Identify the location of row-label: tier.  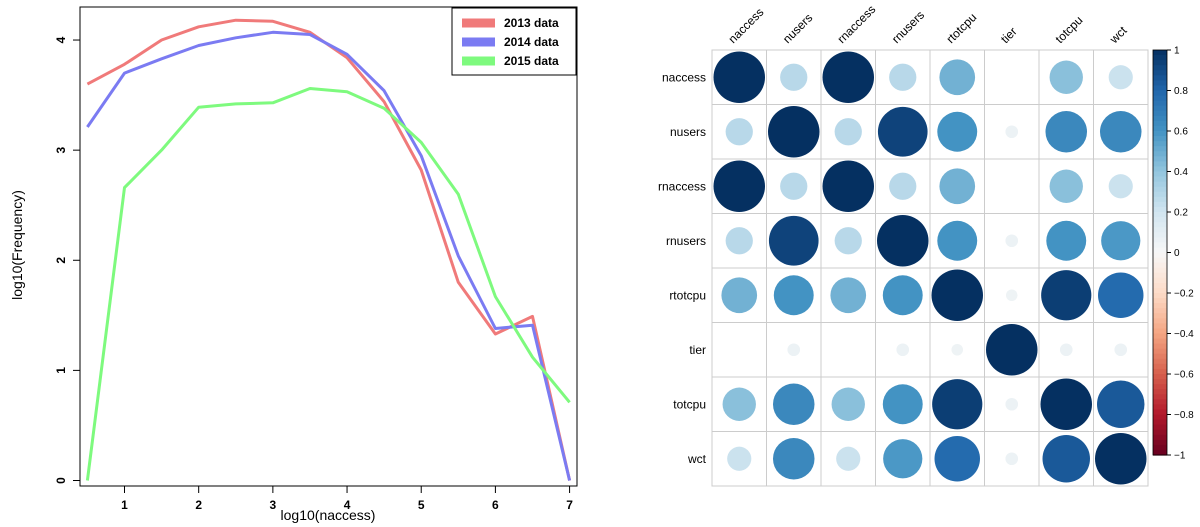
(697, 350).